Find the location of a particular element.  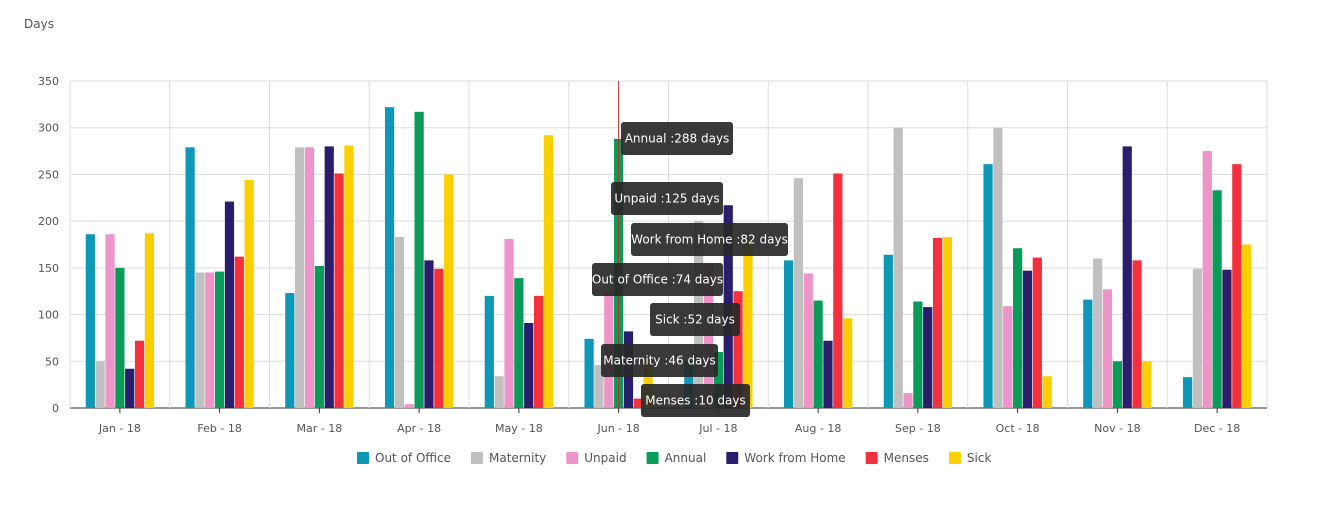

x-tick-label: Aug - 18 is located at coordinates (818, 428).